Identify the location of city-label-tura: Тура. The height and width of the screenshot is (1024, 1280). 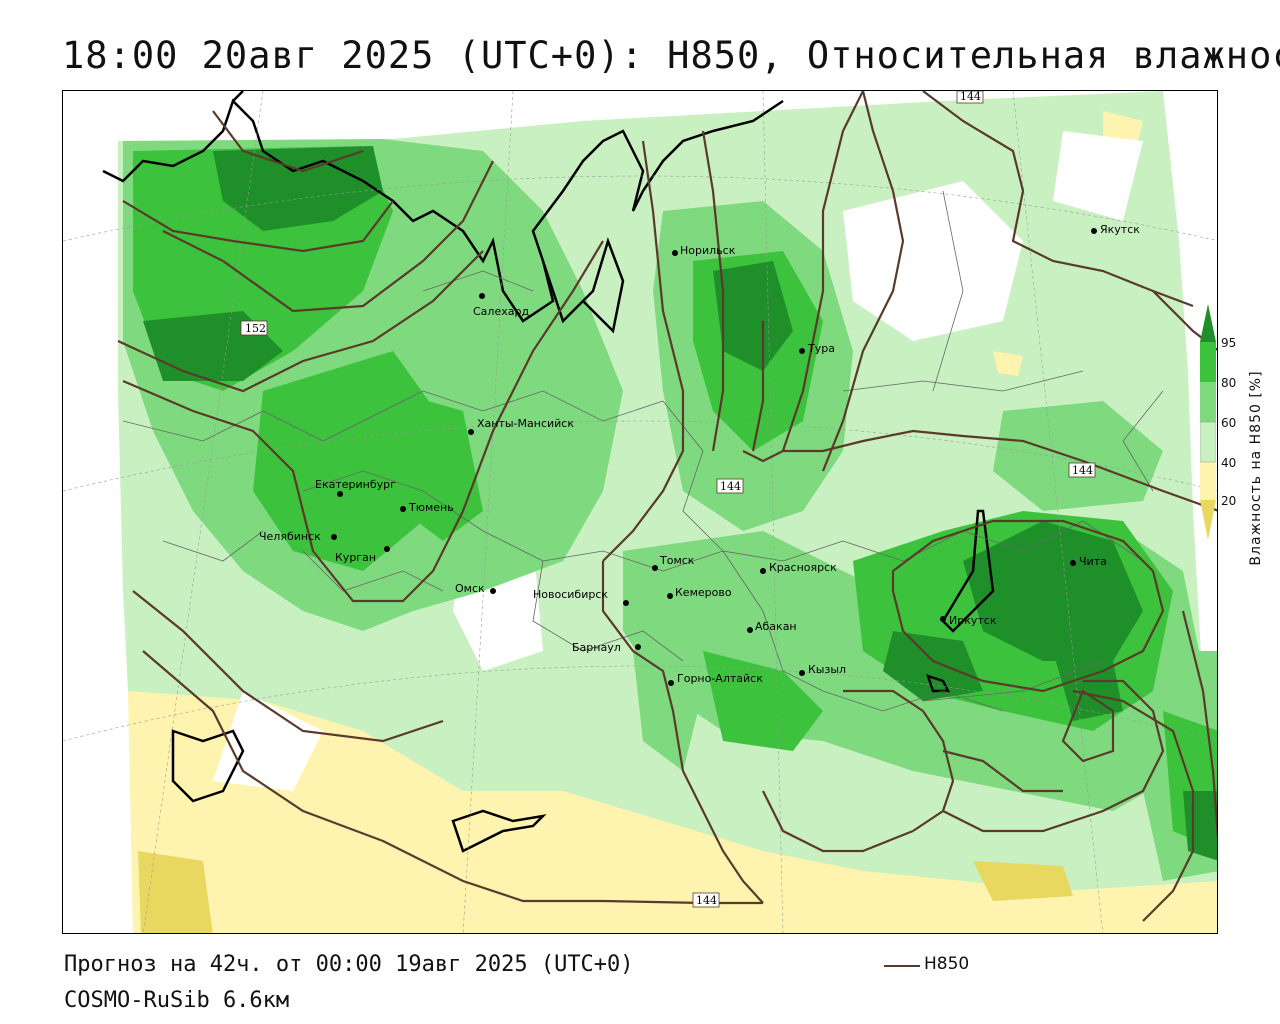
(821, 348).